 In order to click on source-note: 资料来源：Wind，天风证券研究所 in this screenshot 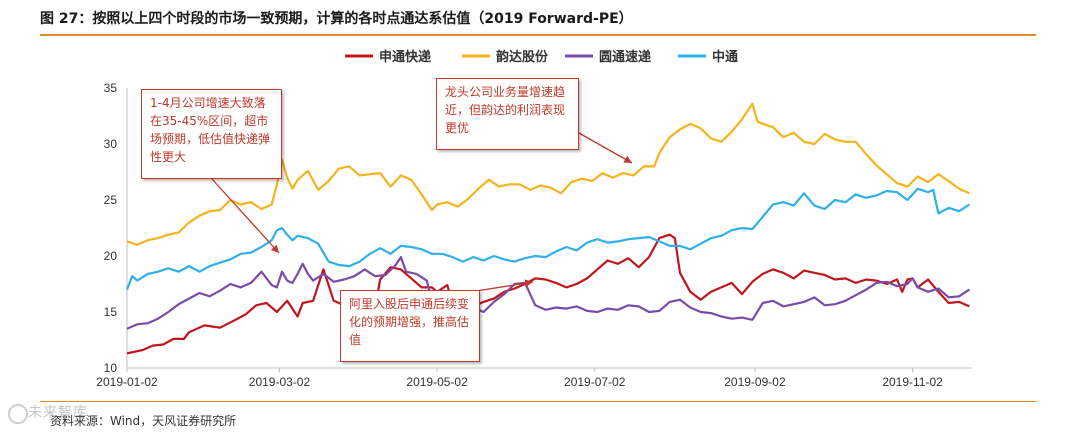, I will do `click(143, 421)`.